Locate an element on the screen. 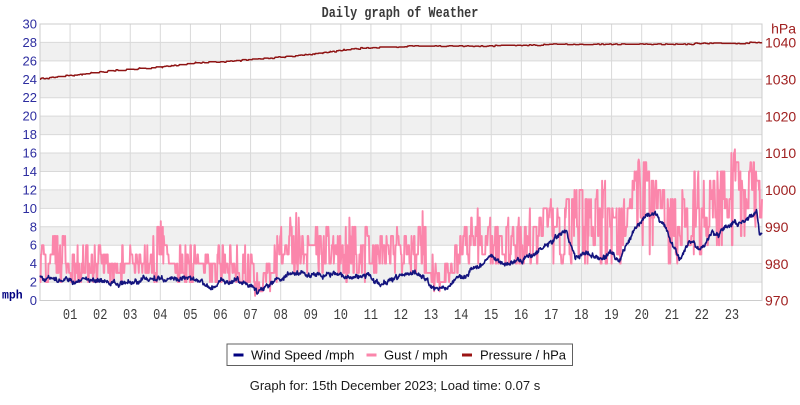 This screenshot has height=405, width=800. svg-text: 07 is located at coordinates (250, 315).